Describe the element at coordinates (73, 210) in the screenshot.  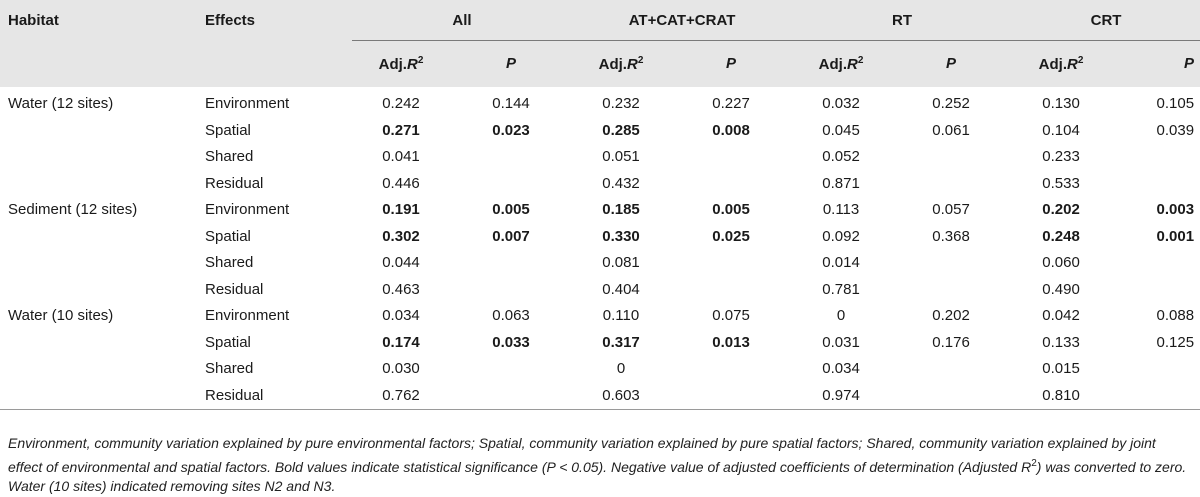
I see `habitat-cell: Sediment (12 sites)` at that location.